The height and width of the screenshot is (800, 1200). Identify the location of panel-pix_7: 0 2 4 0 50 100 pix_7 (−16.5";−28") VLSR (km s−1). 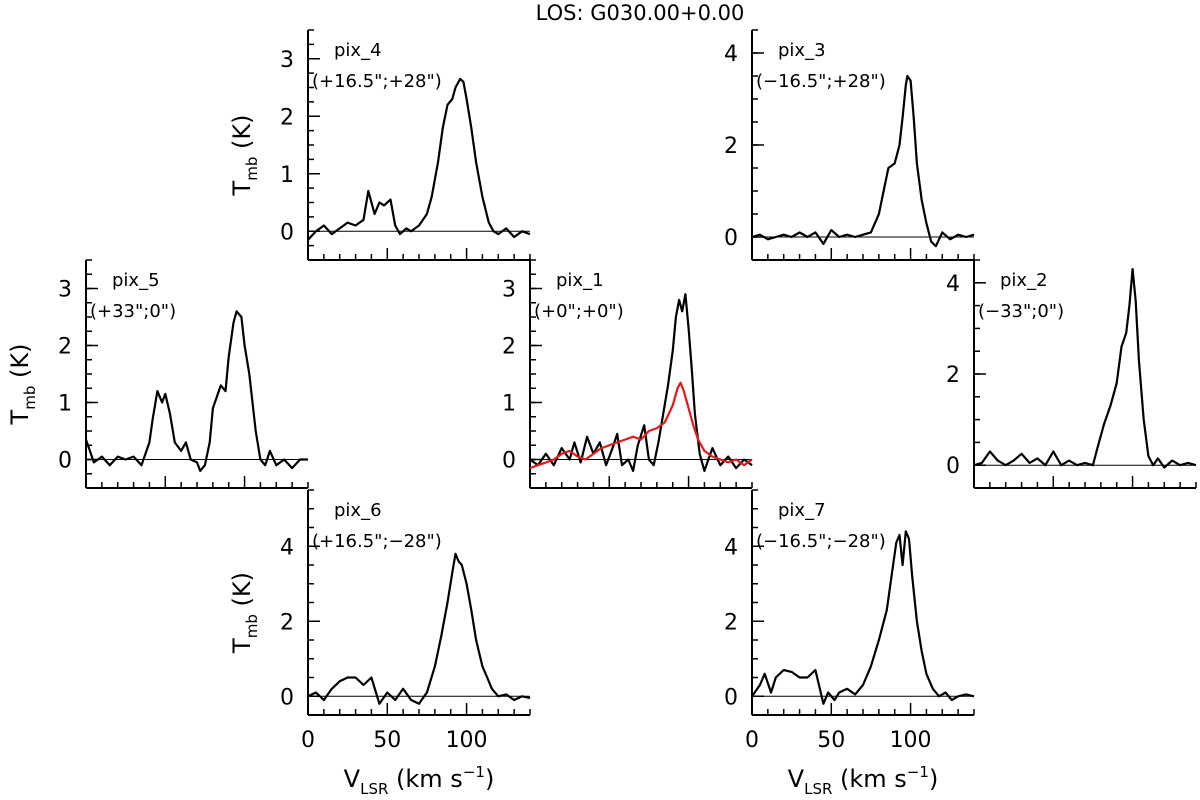
(849, 643).